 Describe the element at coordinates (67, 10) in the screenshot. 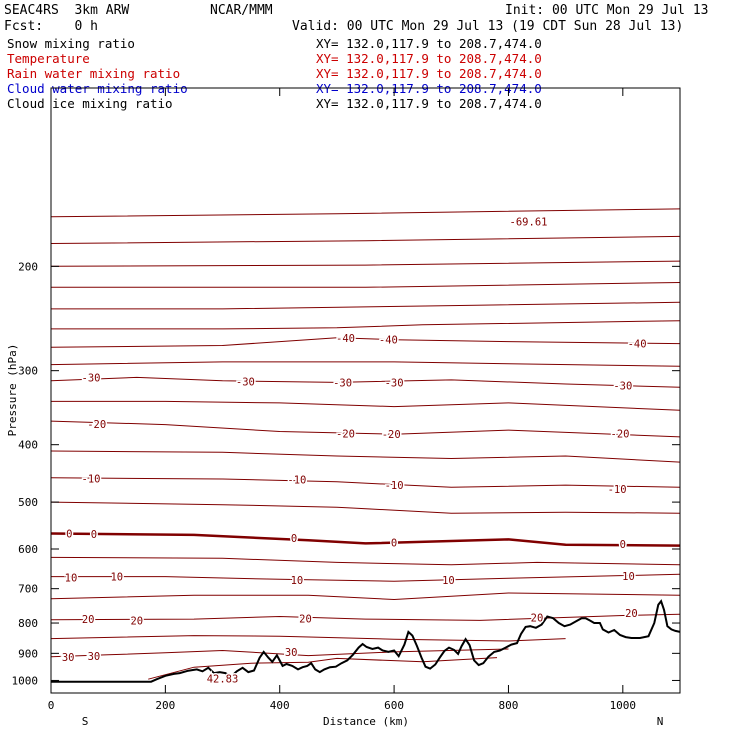

I see `model-label: SEAC4RS 3km ARW` at that location.